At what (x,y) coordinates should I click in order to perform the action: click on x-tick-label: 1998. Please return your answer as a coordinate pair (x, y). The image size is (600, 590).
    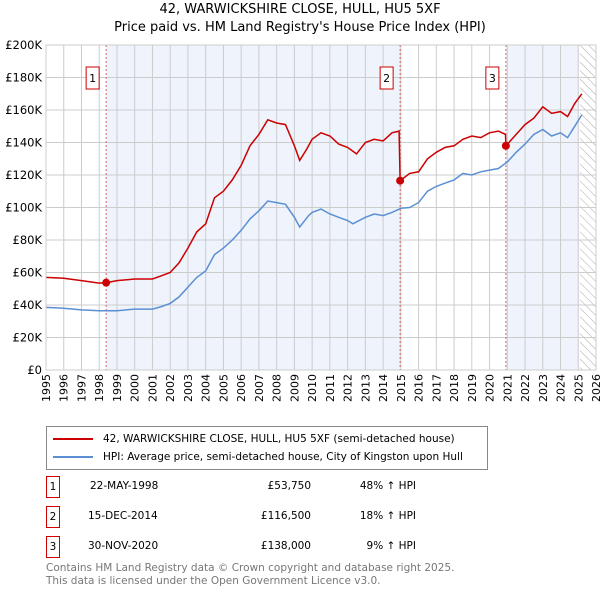
    Looking at the image, I should click on (99, 388).